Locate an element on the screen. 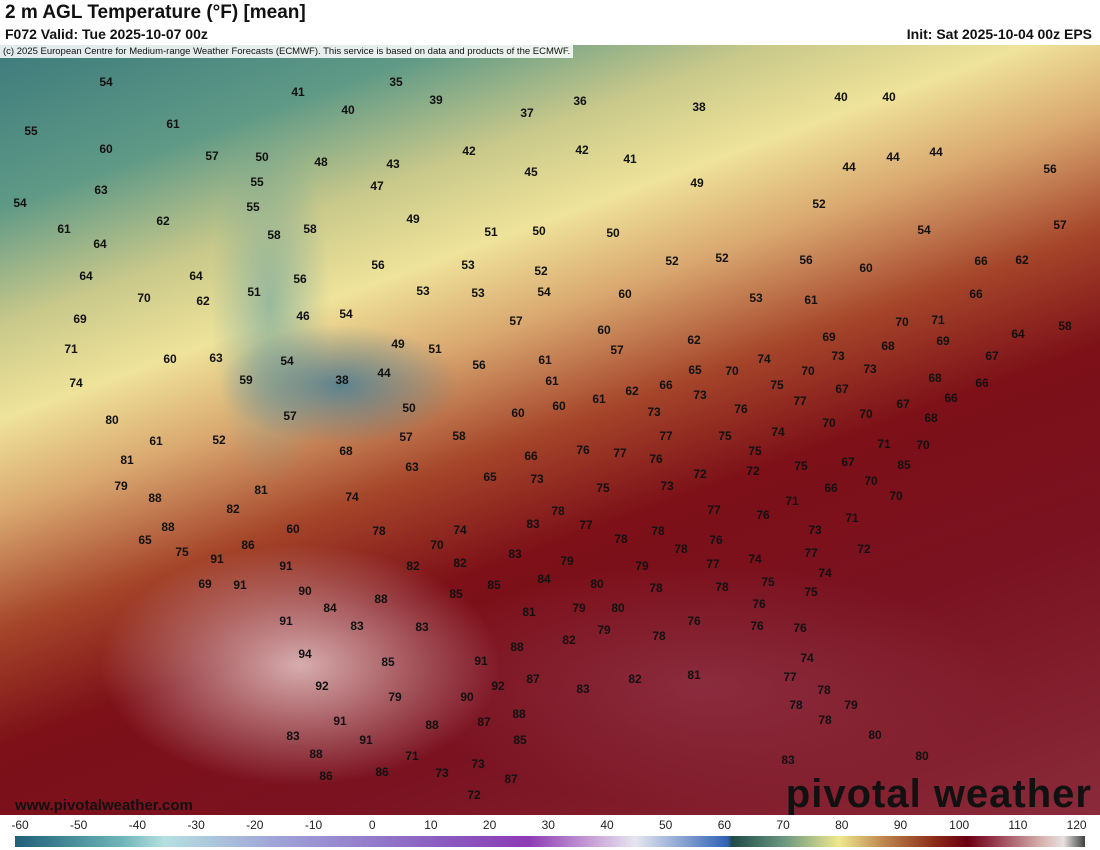  temp-label: 50 is located at coordinates (539, 231).